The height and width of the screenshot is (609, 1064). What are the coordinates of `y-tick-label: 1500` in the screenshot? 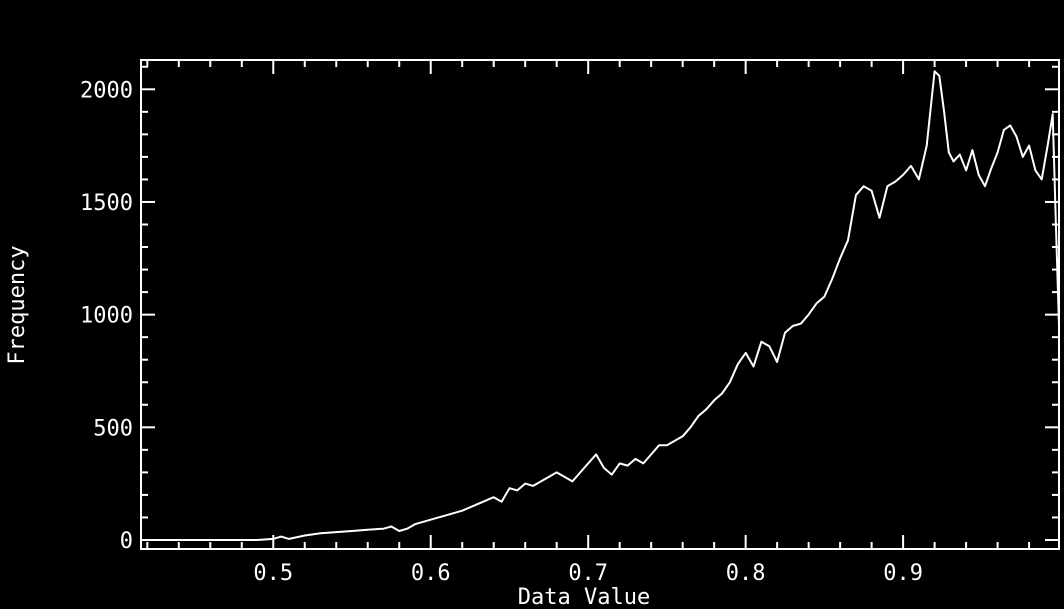 It's located at (106, 203).